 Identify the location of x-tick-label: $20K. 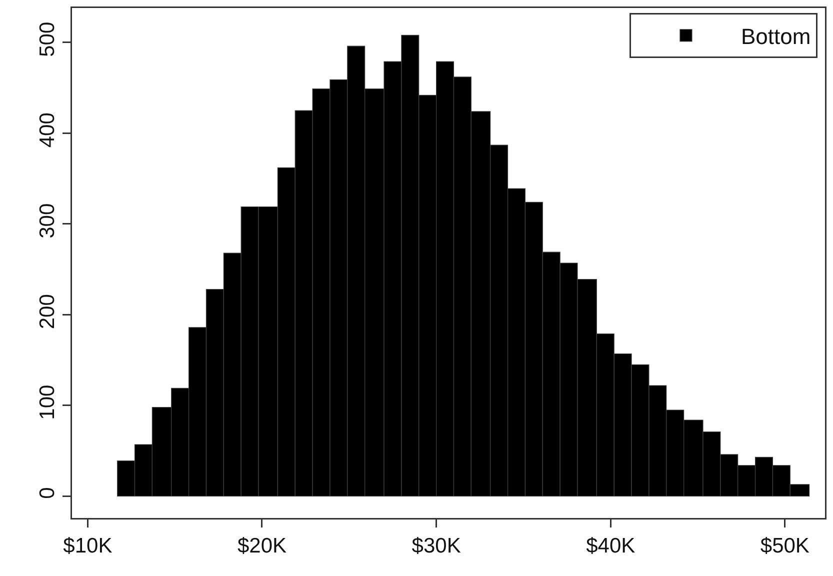
(262, 546).